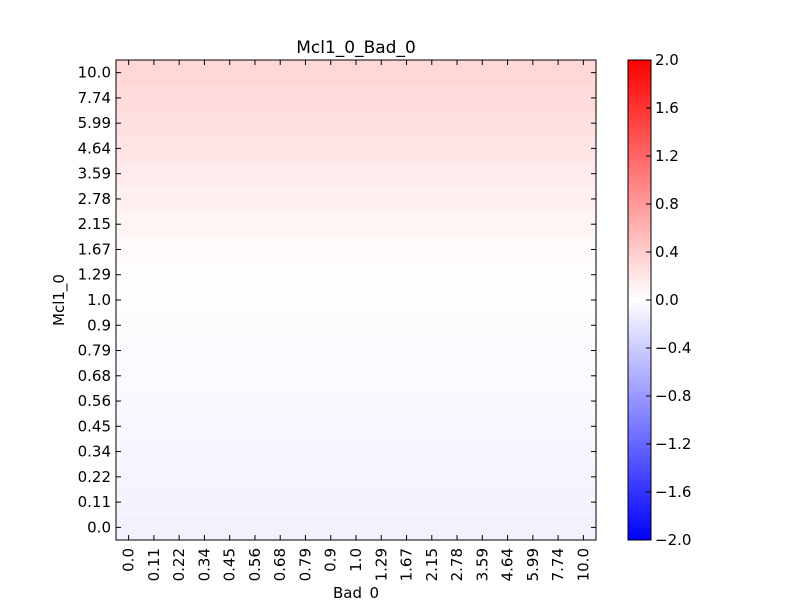  I want to click on x-tick-label: 1.0, so click(356, 560).